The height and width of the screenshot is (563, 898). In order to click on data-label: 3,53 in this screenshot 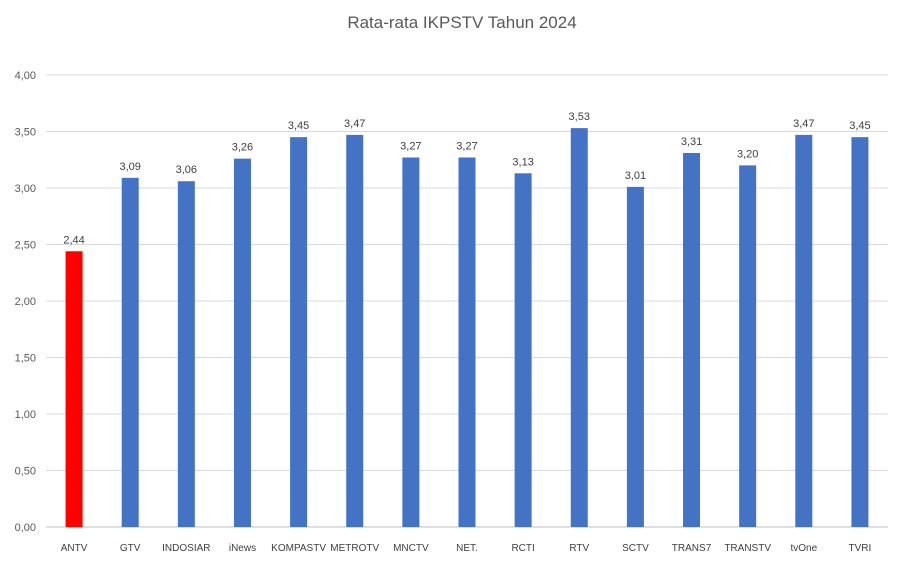, I will do `click(579, 117)`.